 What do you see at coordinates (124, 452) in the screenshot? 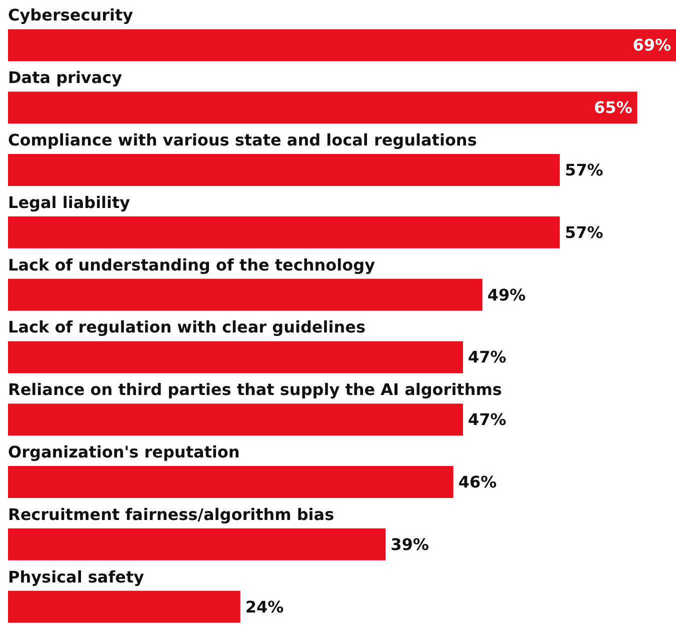
I see `y-tick-label: Organization's reputation` at bounding box center [124, 452].